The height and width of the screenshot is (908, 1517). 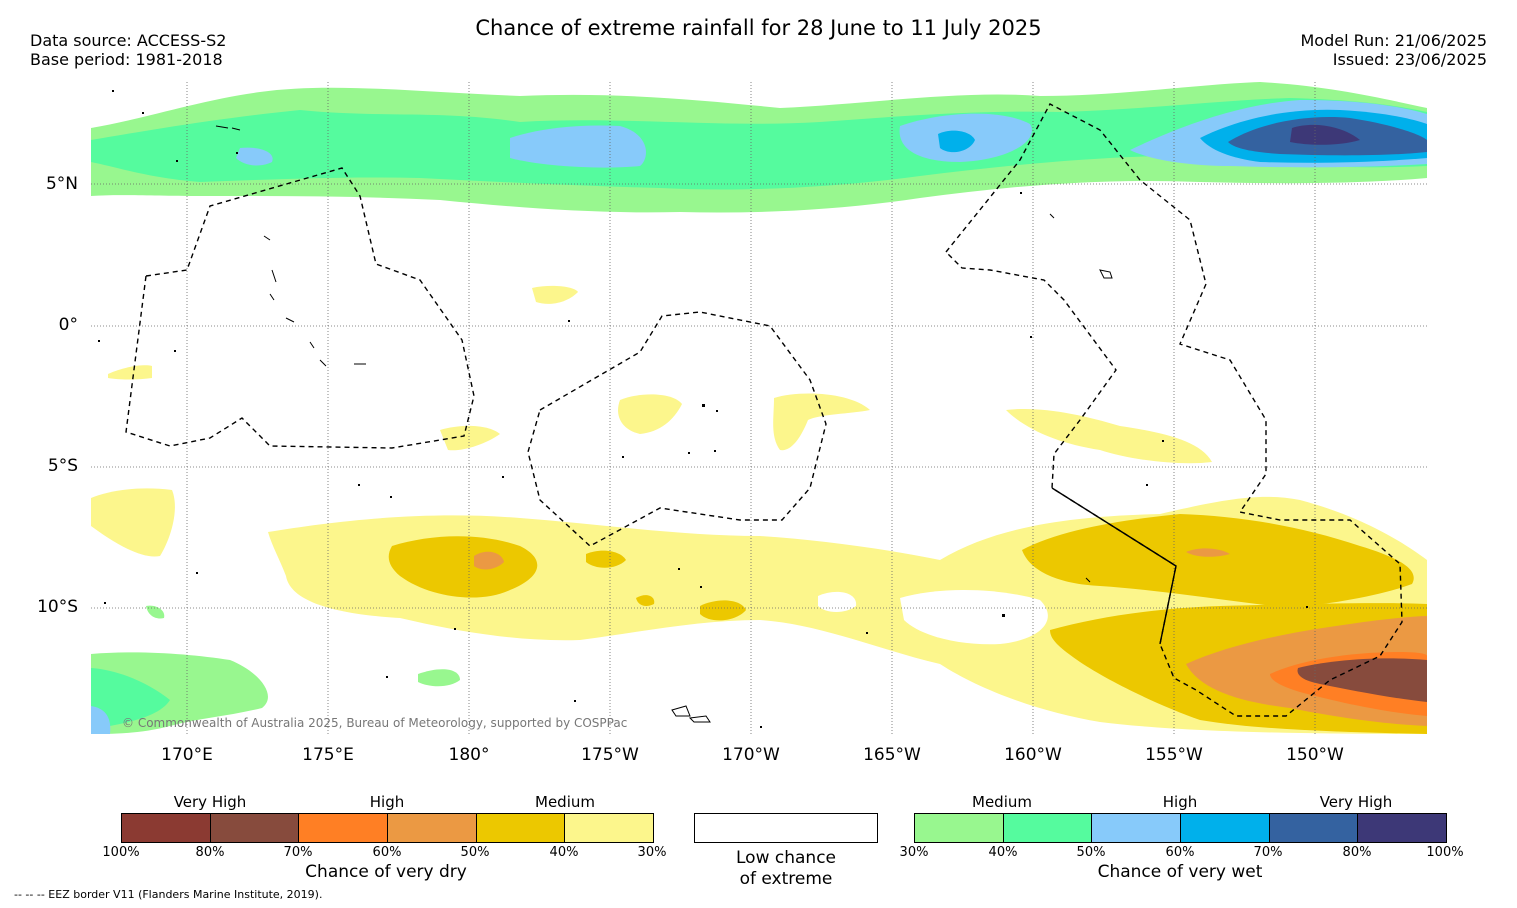 What do you see at coordinates (387, 802) in the screenshot?
I see `dry-category-label: High` at bounding box center [387, 802].